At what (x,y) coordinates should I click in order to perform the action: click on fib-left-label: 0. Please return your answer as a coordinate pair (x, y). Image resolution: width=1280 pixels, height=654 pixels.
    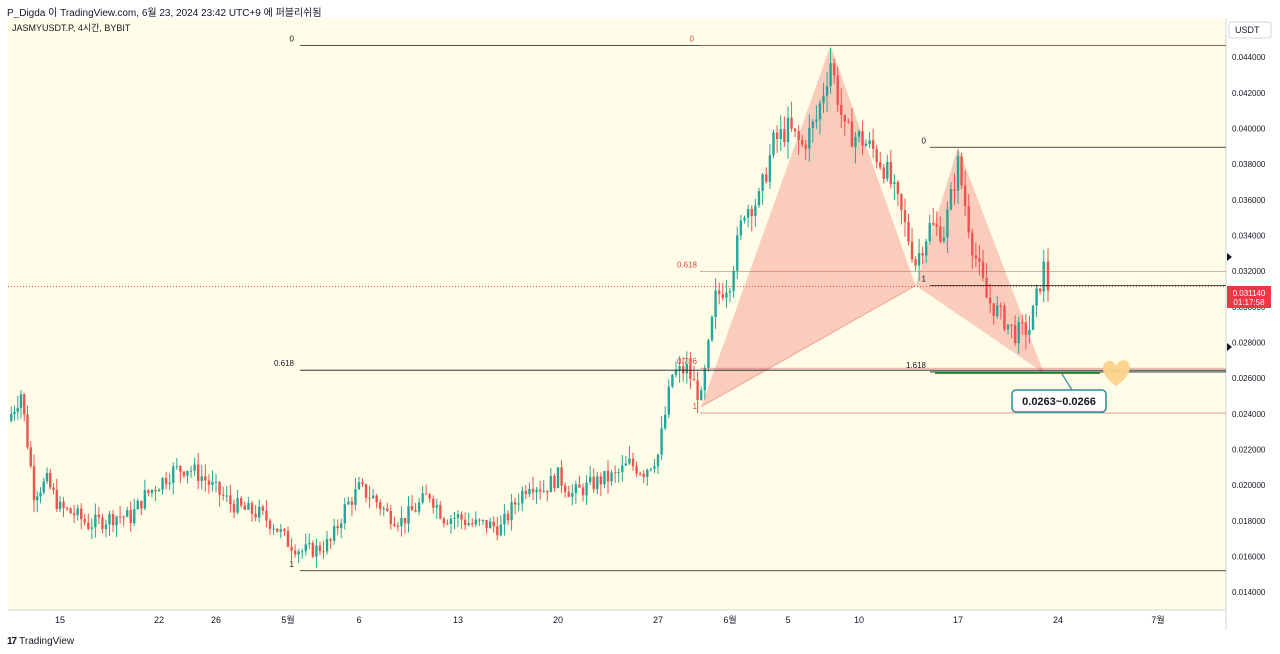
    Looking at the image, I should click on (292, 39).